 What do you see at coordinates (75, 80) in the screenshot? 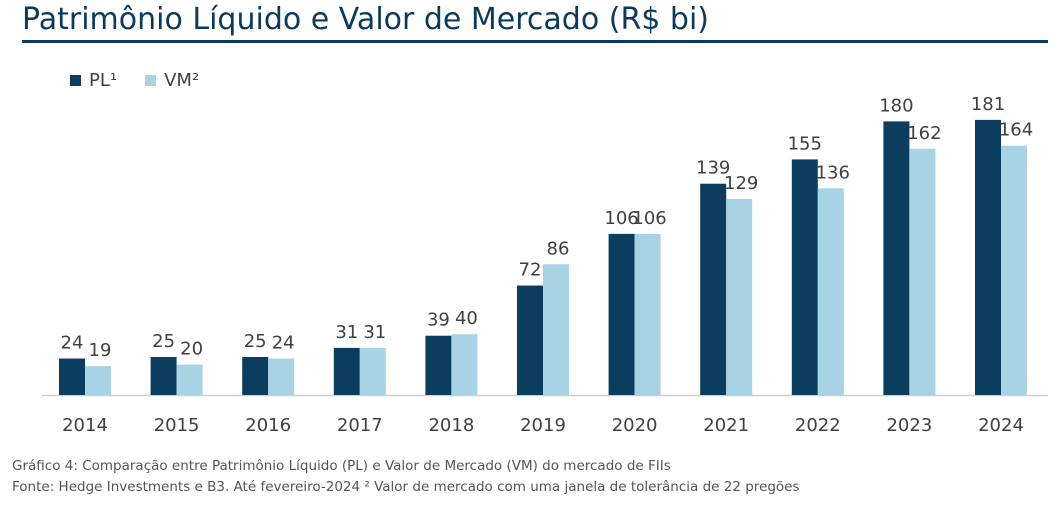
I see `legend-swatch-pl` at bounding box center [75, 80].